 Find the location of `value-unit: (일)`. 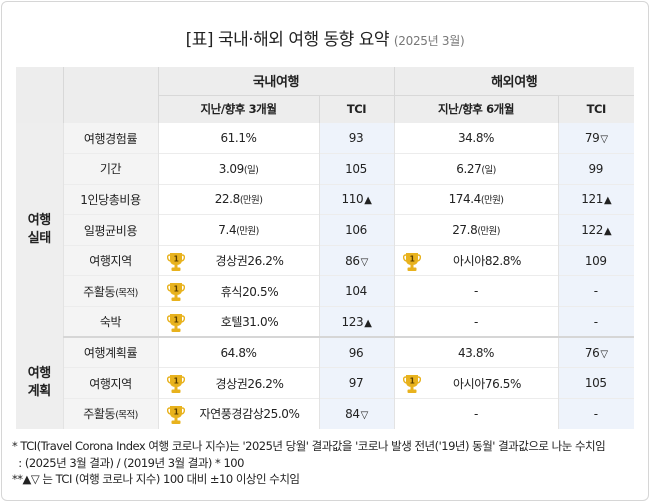

value-unit: (일) is located at coordinates (251, 170).